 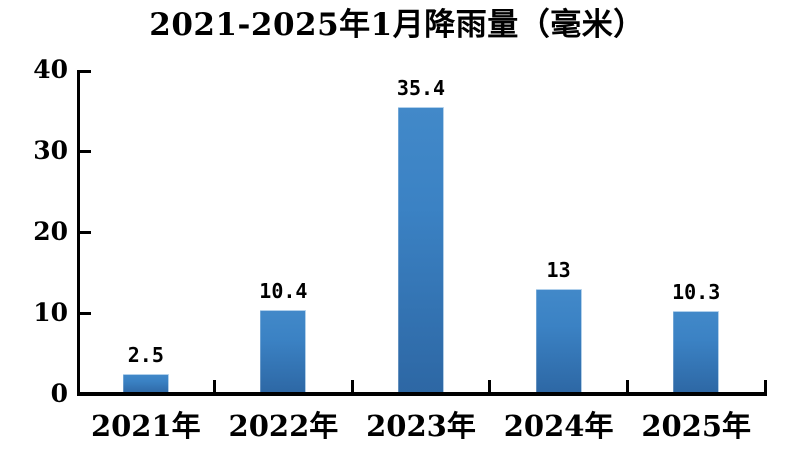 What do you see at coordinates (50, 150) in the screenshot?
I see `y-axis-tick-label: 30` at bounding box center [50, 150].